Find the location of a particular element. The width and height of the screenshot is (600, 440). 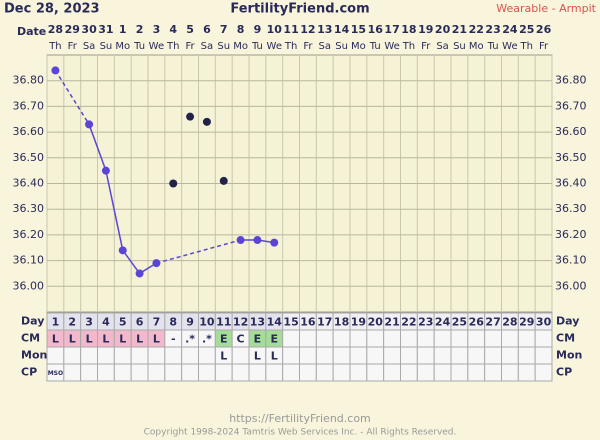

date-label: 10 is located at coordinates (275, 29).